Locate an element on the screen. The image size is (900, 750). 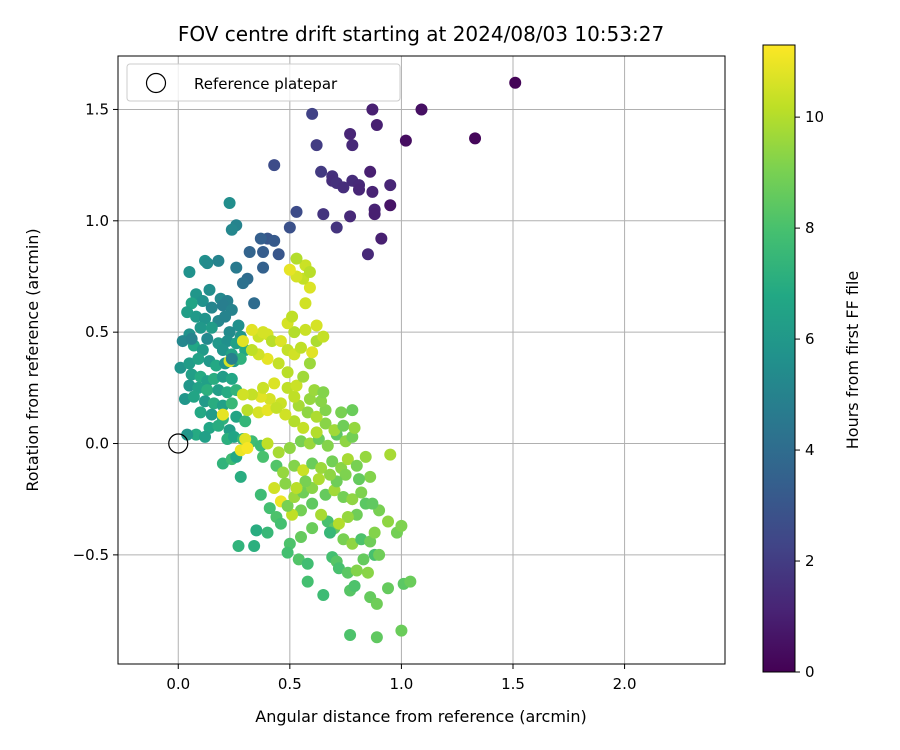
colorbar-tick-label: 10 is located at coordinates (814, 117).